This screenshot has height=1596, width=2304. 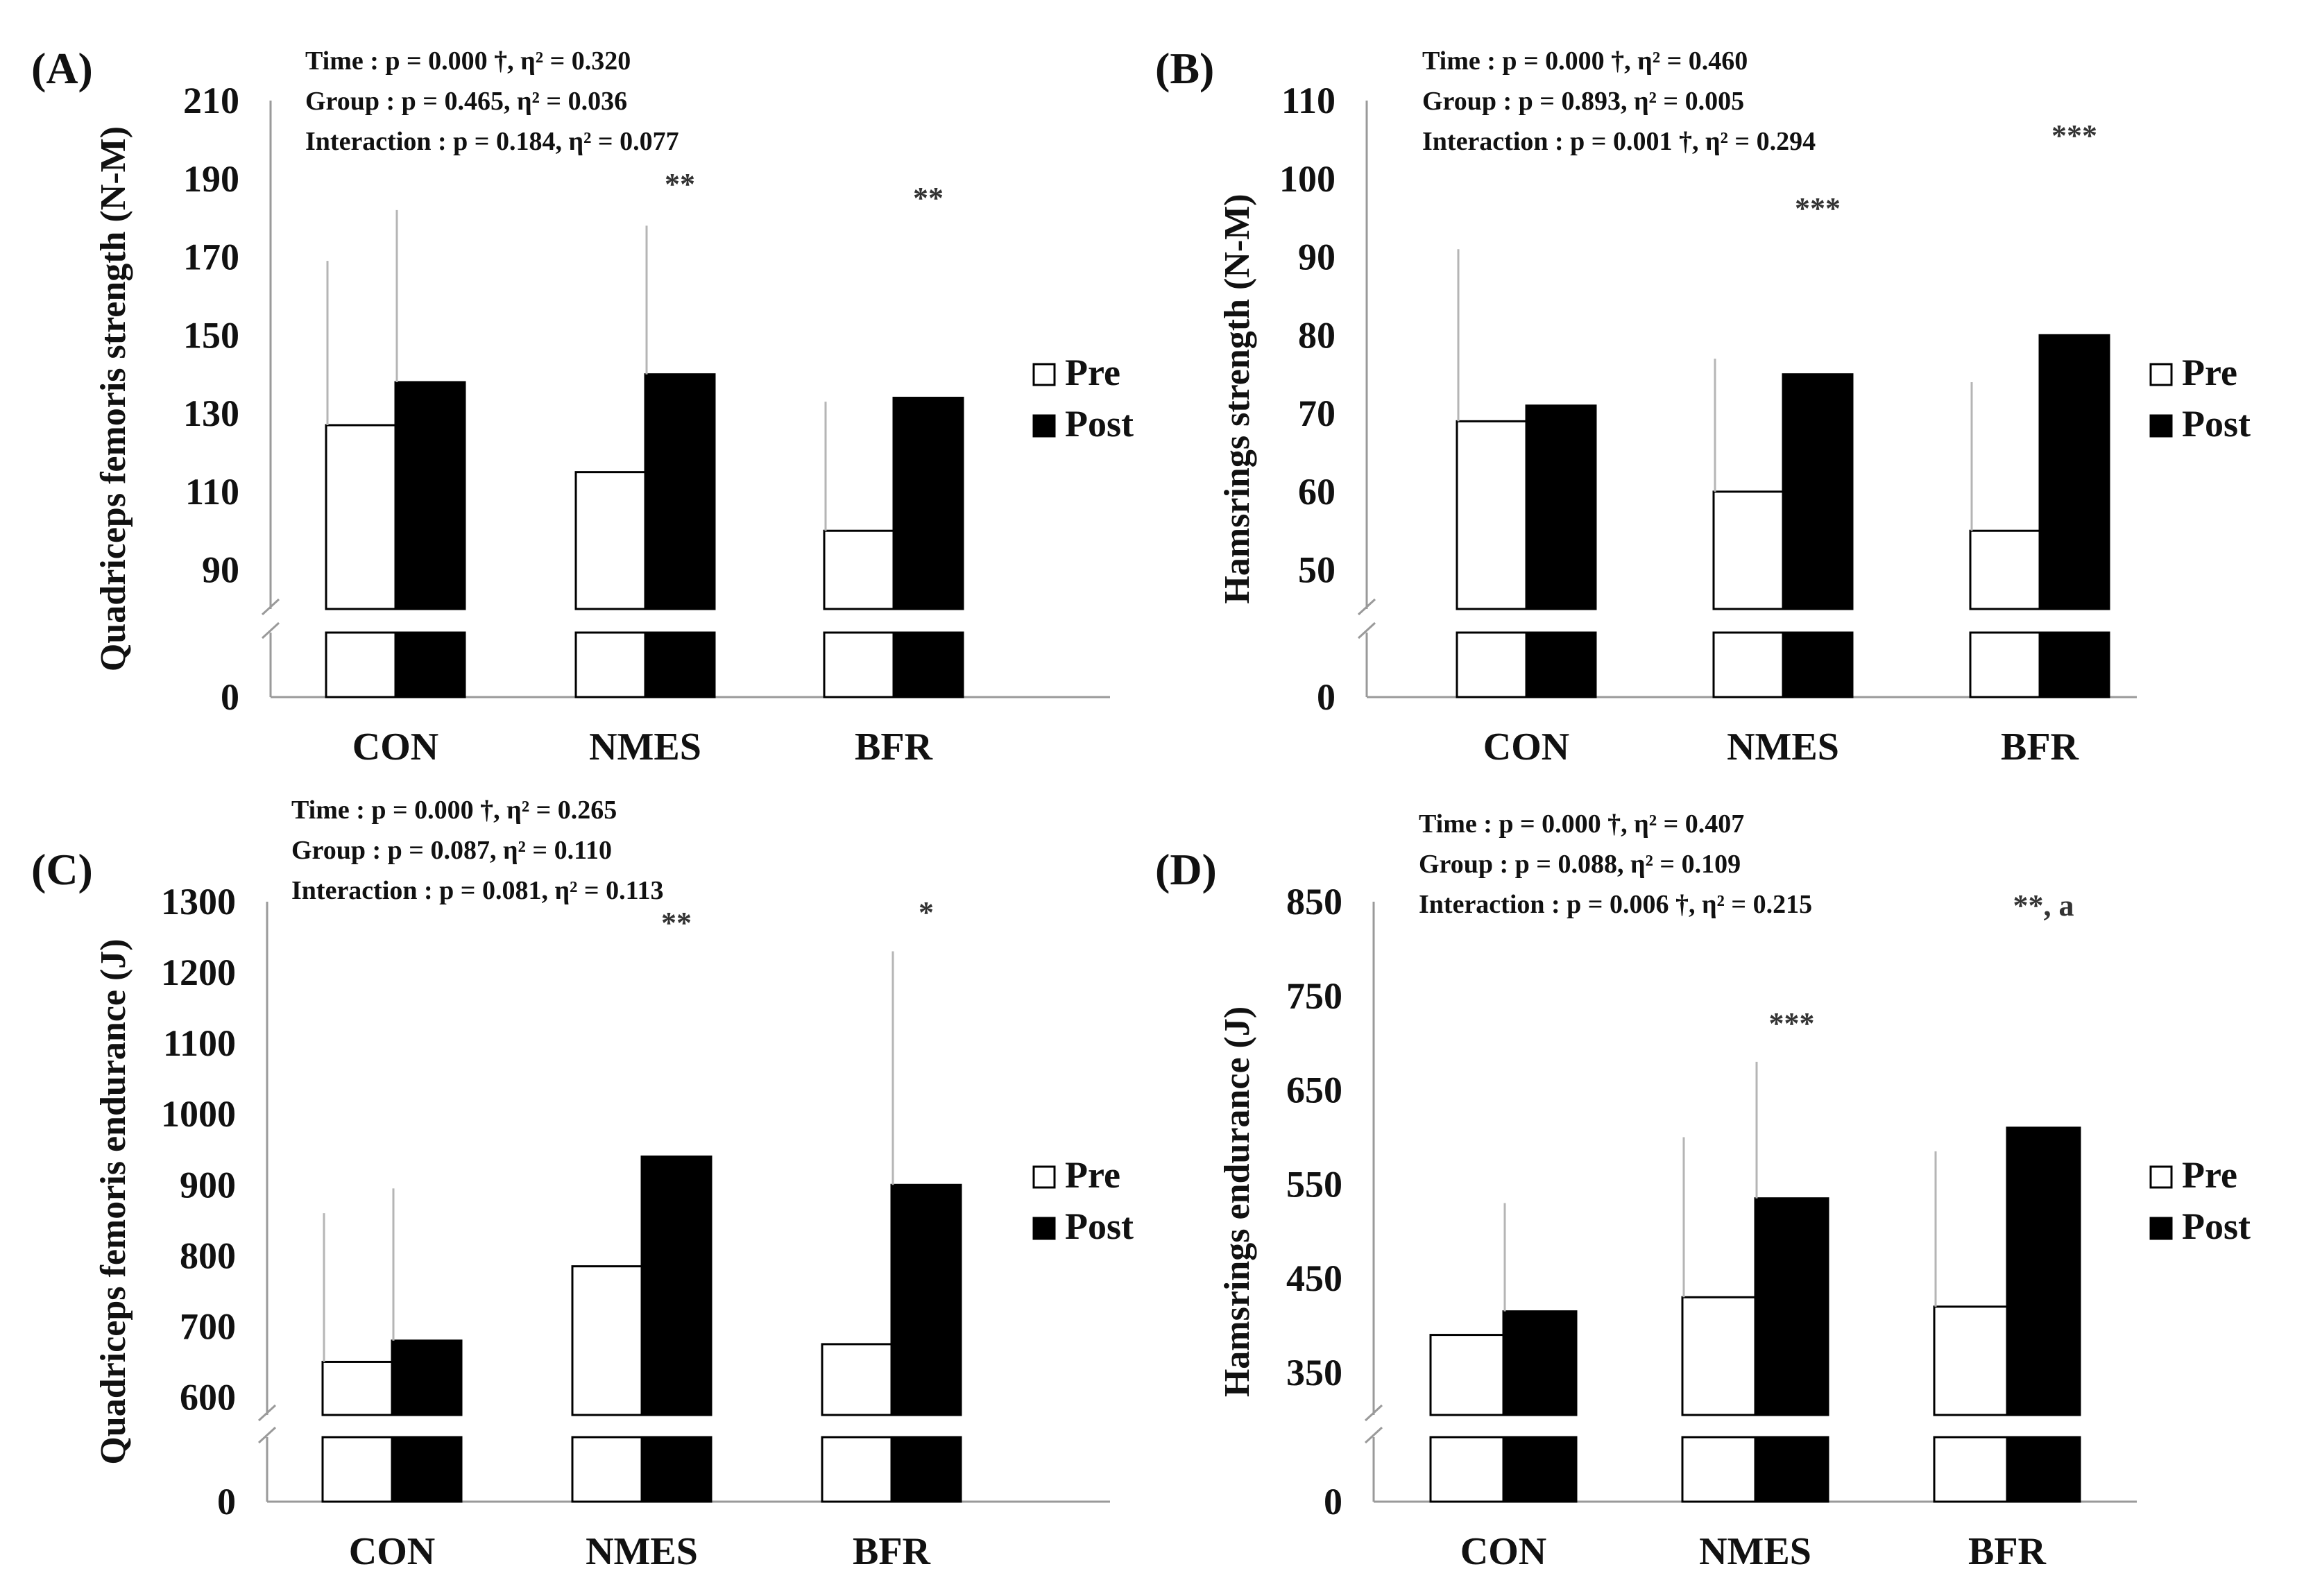 I want to click on y-axis-title: Hamsrings strength (N-M), so click(x=1237, y=398).